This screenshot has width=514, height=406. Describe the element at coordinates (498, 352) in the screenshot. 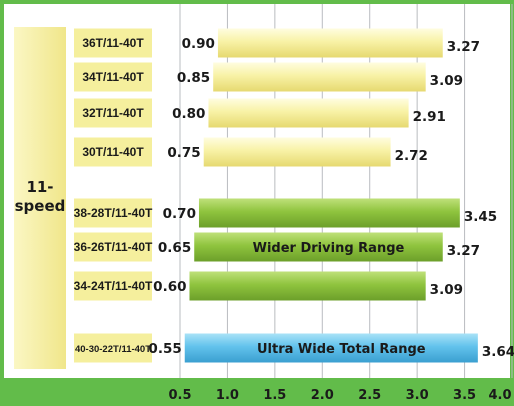

I see `bar-high-label: 3.64` at that location.